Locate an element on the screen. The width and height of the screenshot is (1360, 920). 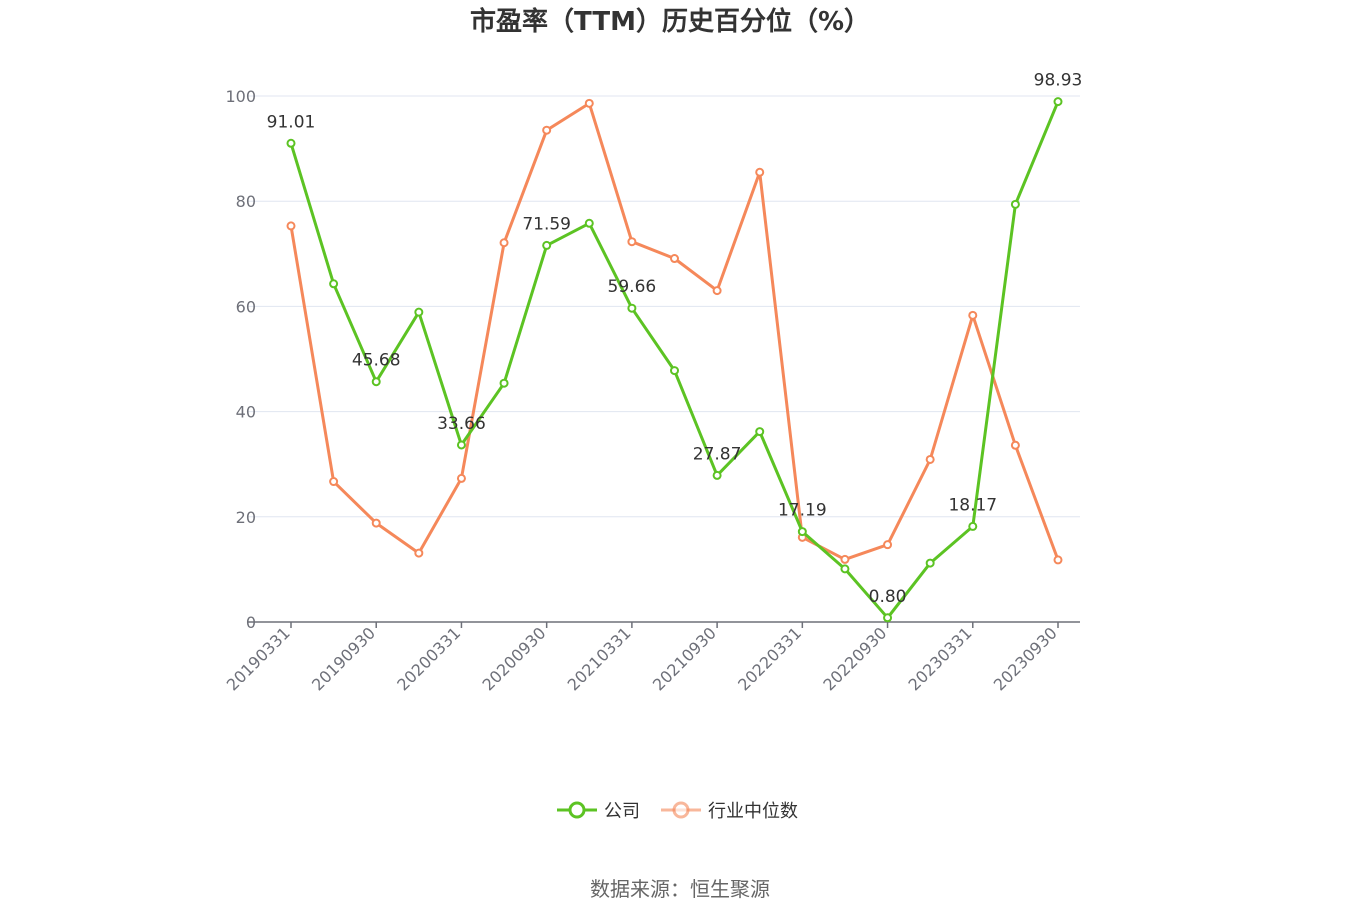
data-label: 18.17 is located at coordinates (972, 505).